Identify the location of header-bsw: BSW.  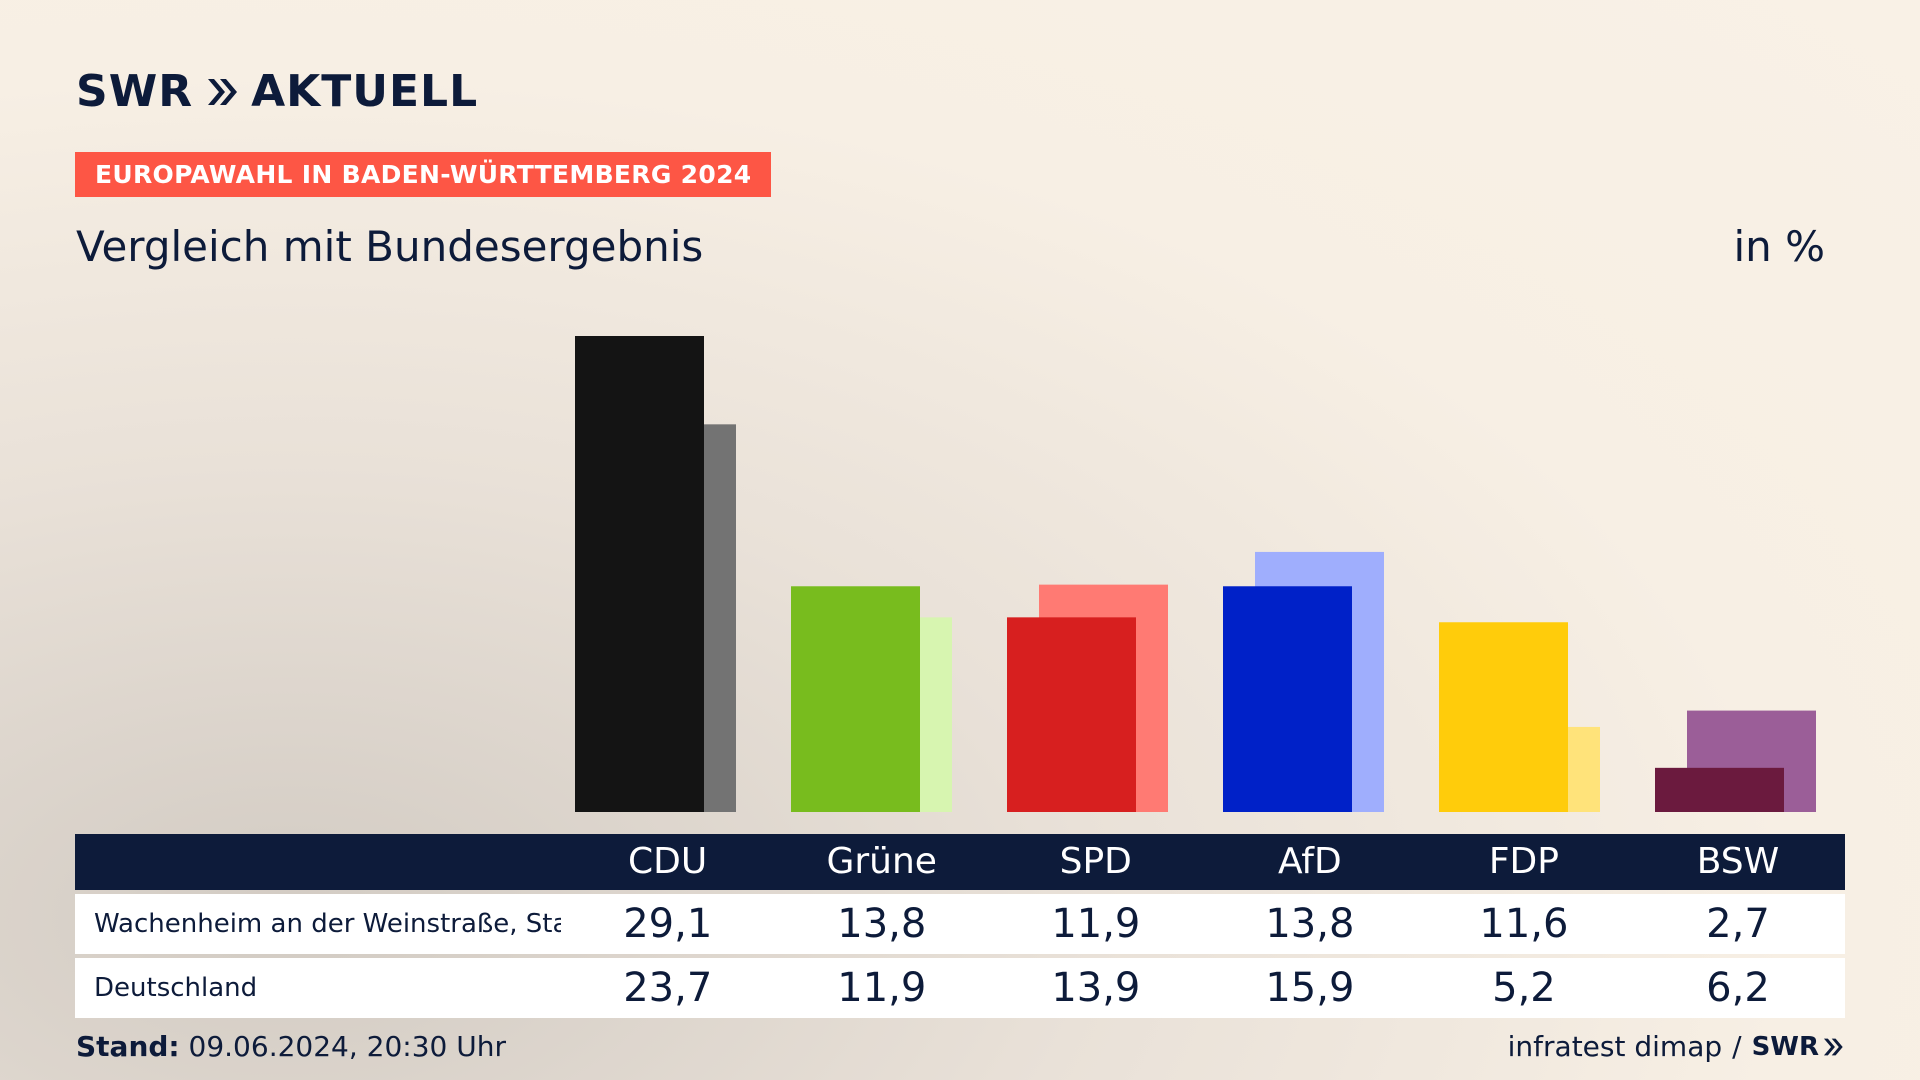
(1738, 861).